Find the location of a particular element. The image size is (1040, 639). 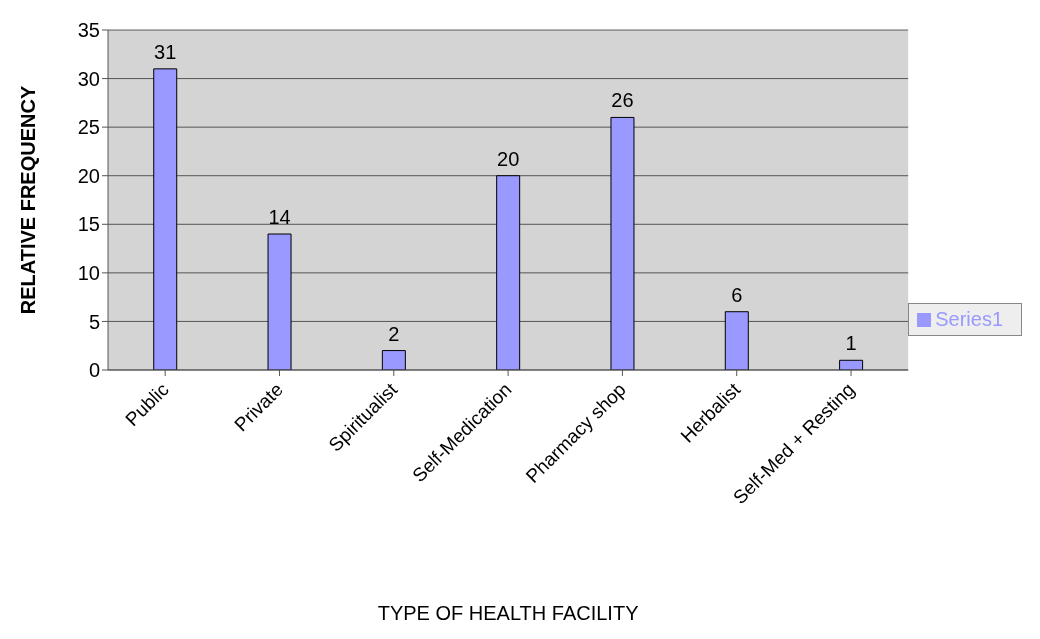

x-axis-title: TYPE OF HEALTH FACILITY is located at coordinates (508, 613).